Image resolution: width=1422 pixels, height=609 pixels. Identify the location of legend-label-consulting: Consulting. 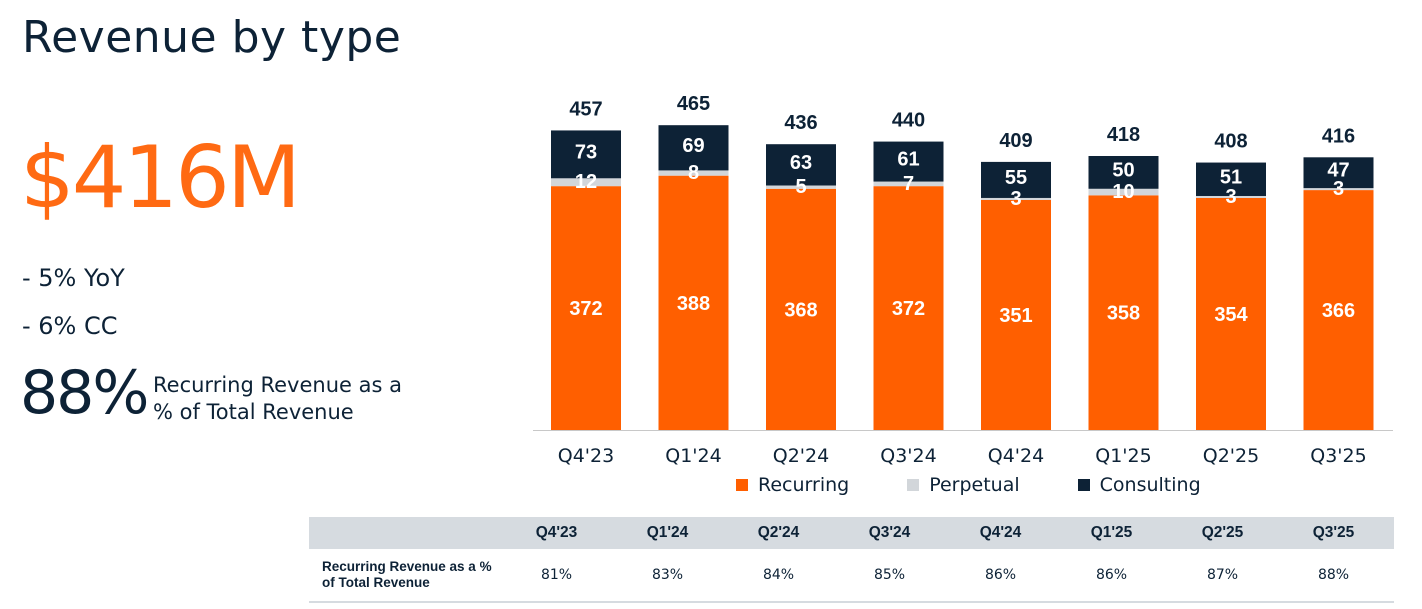
(1150, 485).